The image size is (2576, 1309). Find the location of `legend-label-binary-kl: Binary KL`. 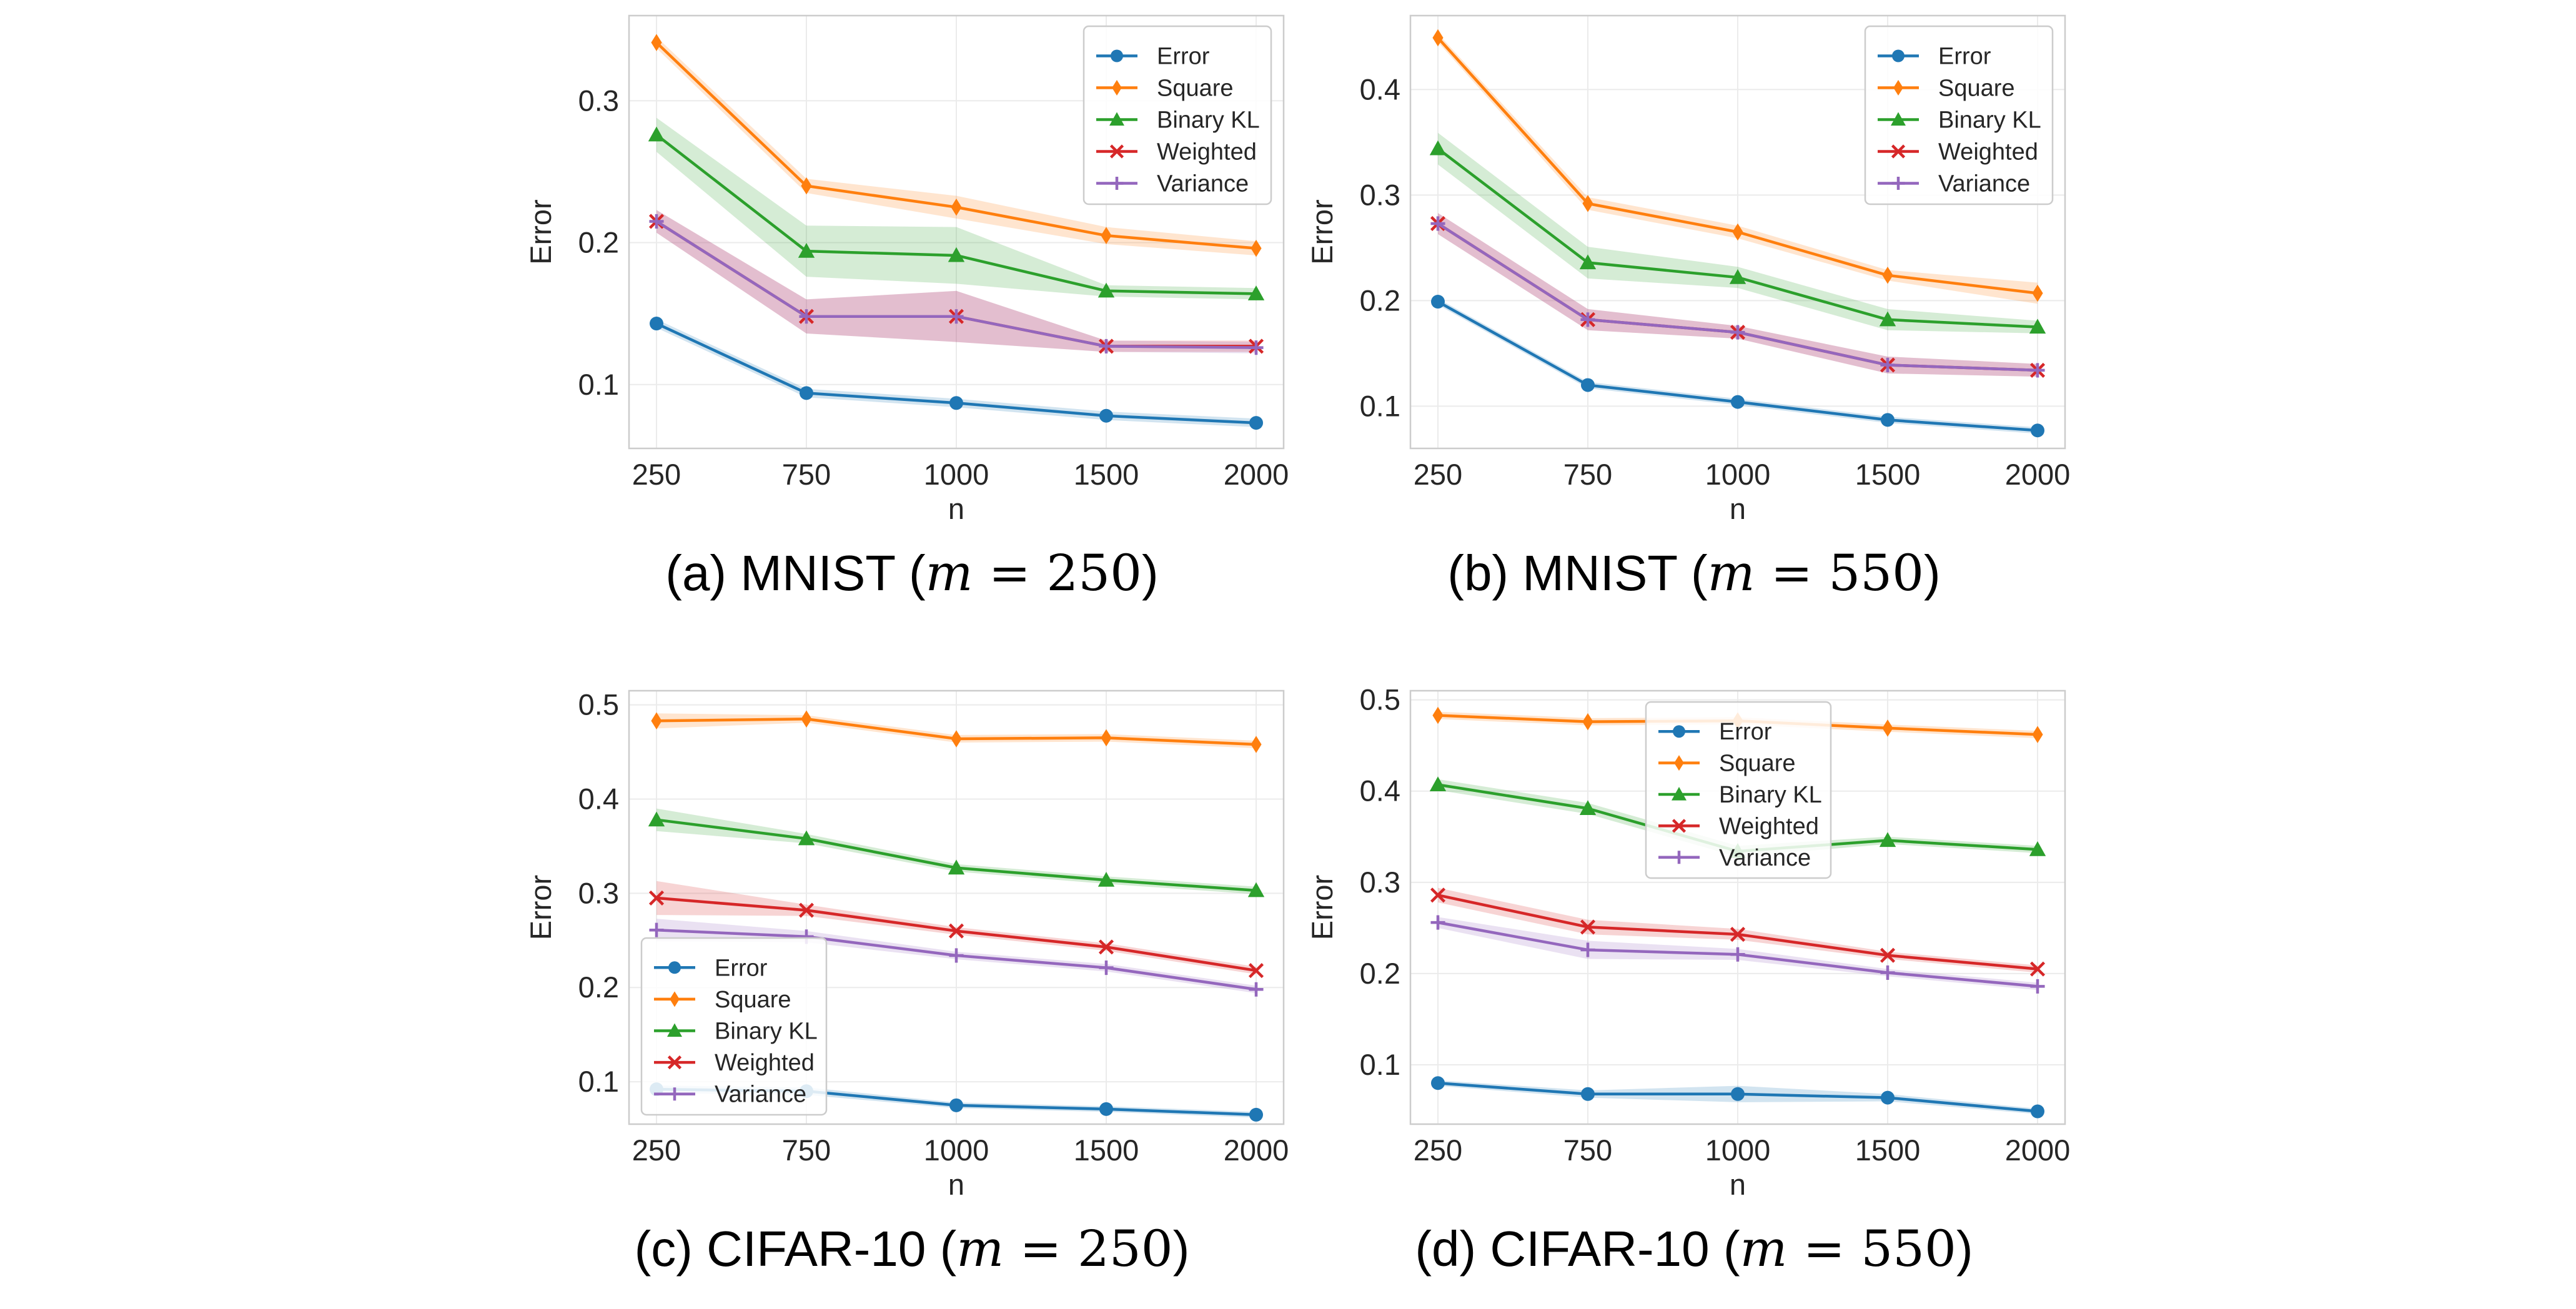

legend-label-binary-kl: Binary KL is located at coordinates (766, 1032).